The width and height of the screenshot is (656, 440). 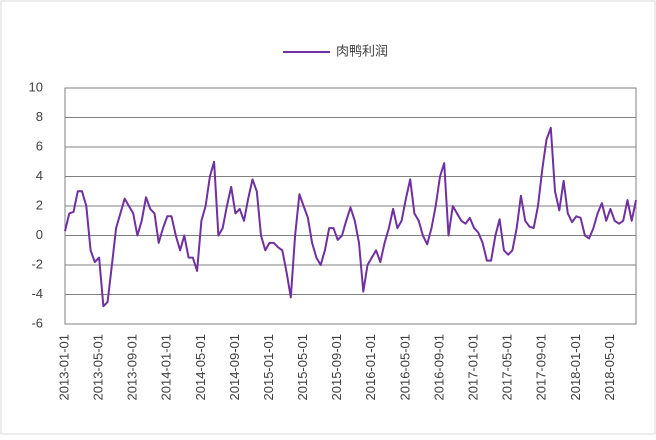 What do you see at coordinates (37, 293) in the screenshot?
I see `y-tick-label: -4` at bounding box center [37, 293].